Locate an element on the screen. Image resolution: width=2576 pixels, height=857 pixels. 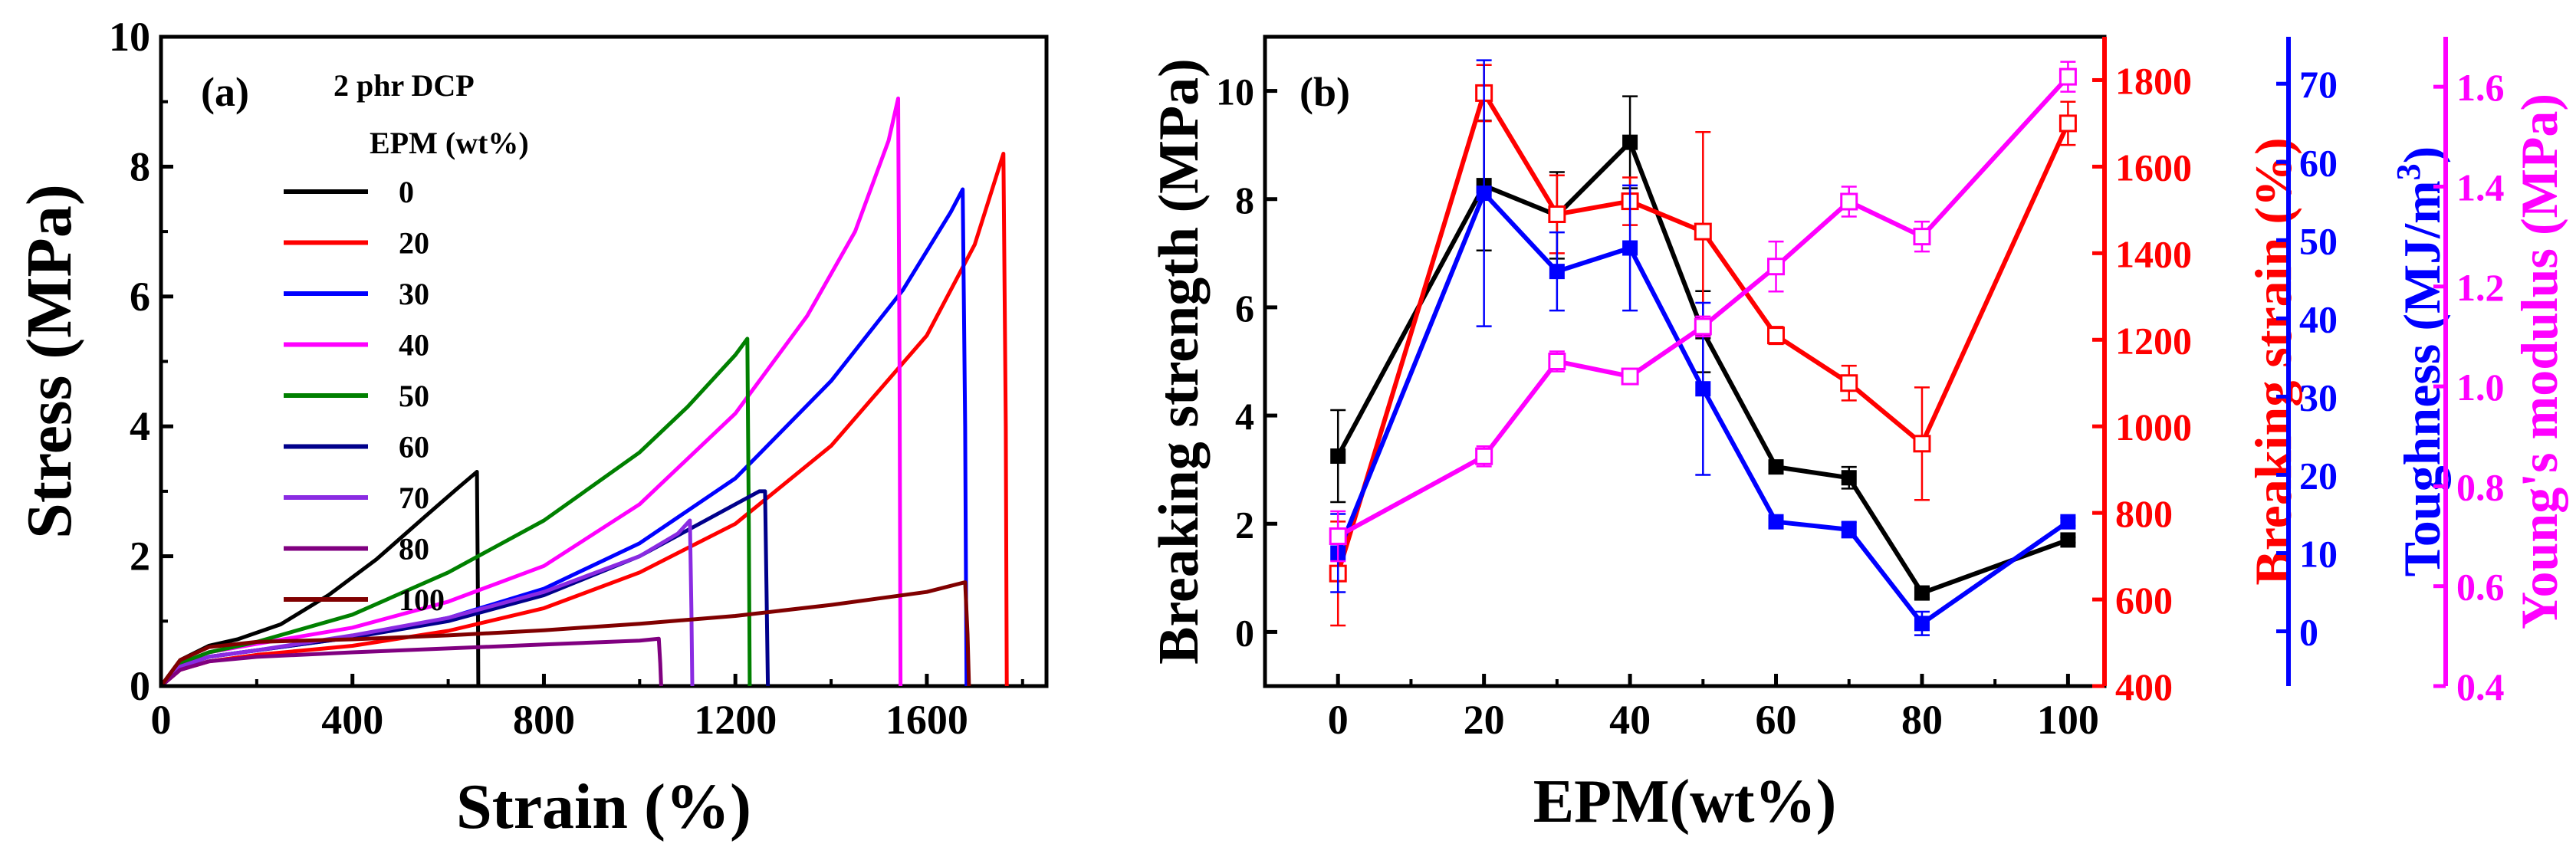
x-tick-label: 1600 is located at coordinates (927, 720).